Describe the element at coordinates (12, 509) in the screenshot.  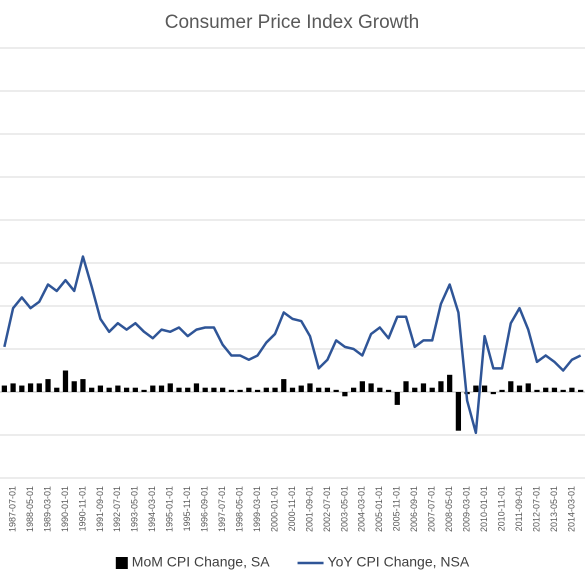
I see `x-tick-label: 1987-07-01` at that location.